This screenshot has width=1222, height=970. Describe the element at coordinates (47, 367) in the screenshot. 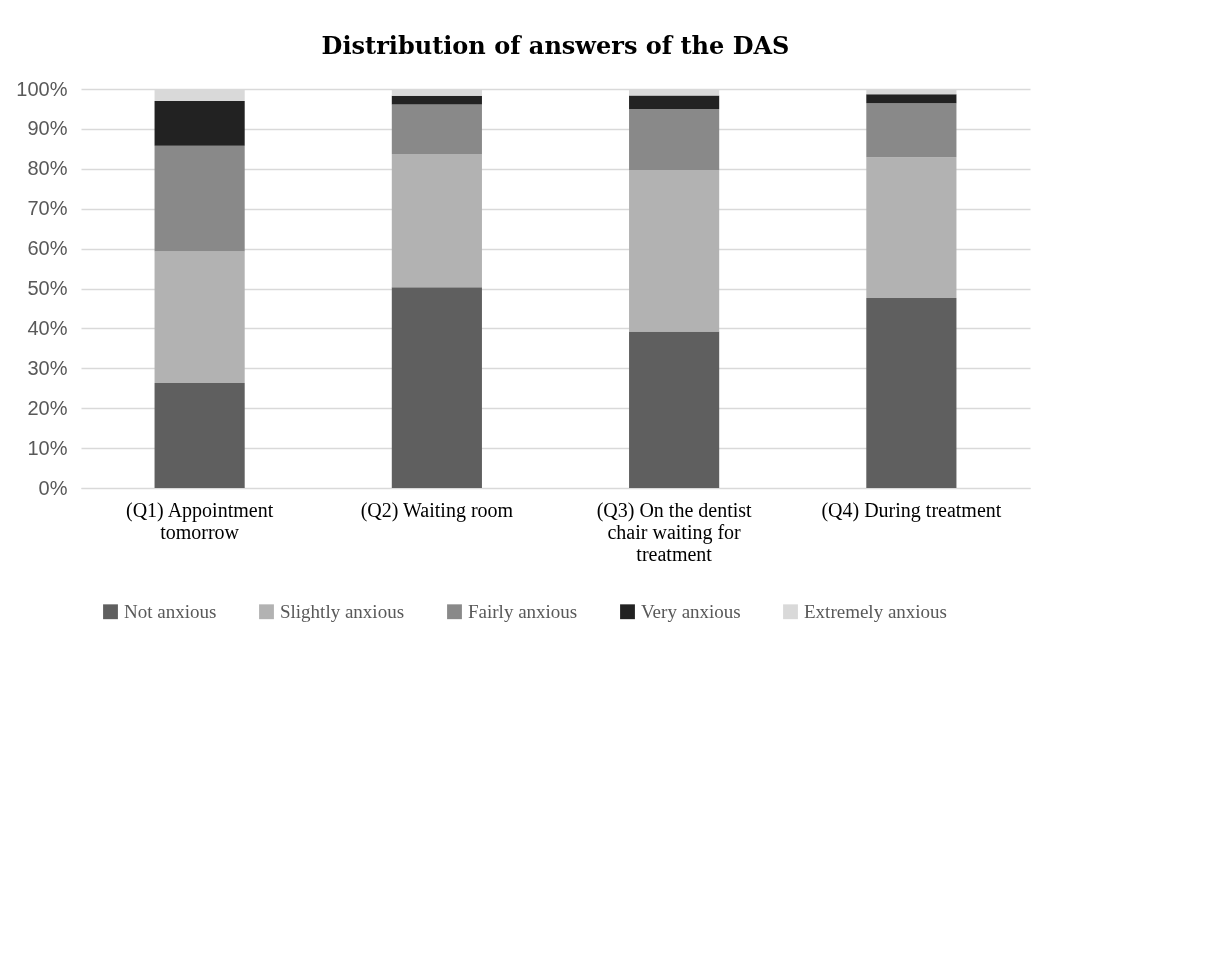

I see `y-tick-label: 30%` at that location.